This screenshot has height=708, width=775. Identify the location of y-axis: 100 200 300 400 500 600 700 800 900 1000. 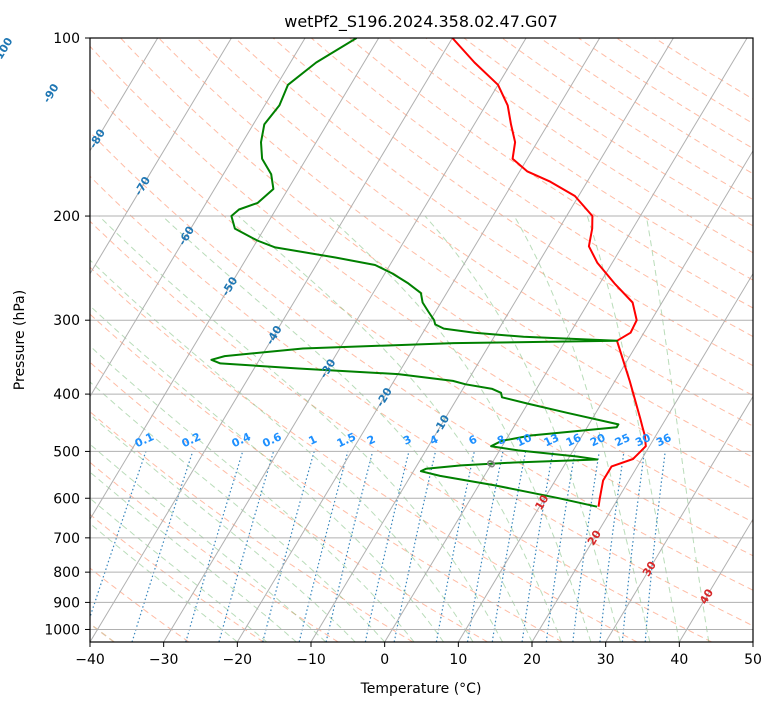
(67, 334).